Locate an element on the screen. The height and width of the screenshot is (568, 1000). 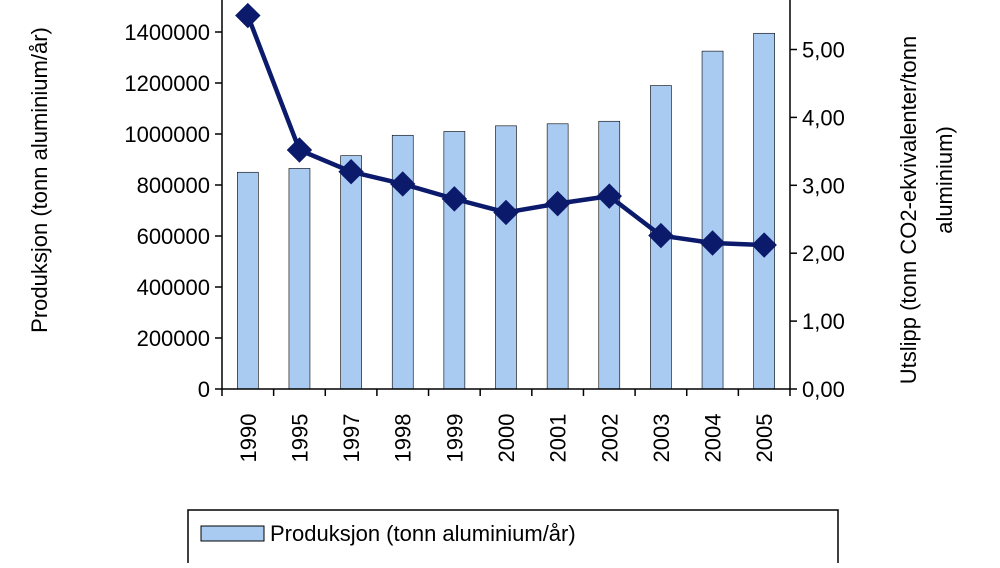
legend: Produksjon (tonn aluminium/år) is located at coordinates (513, 538).